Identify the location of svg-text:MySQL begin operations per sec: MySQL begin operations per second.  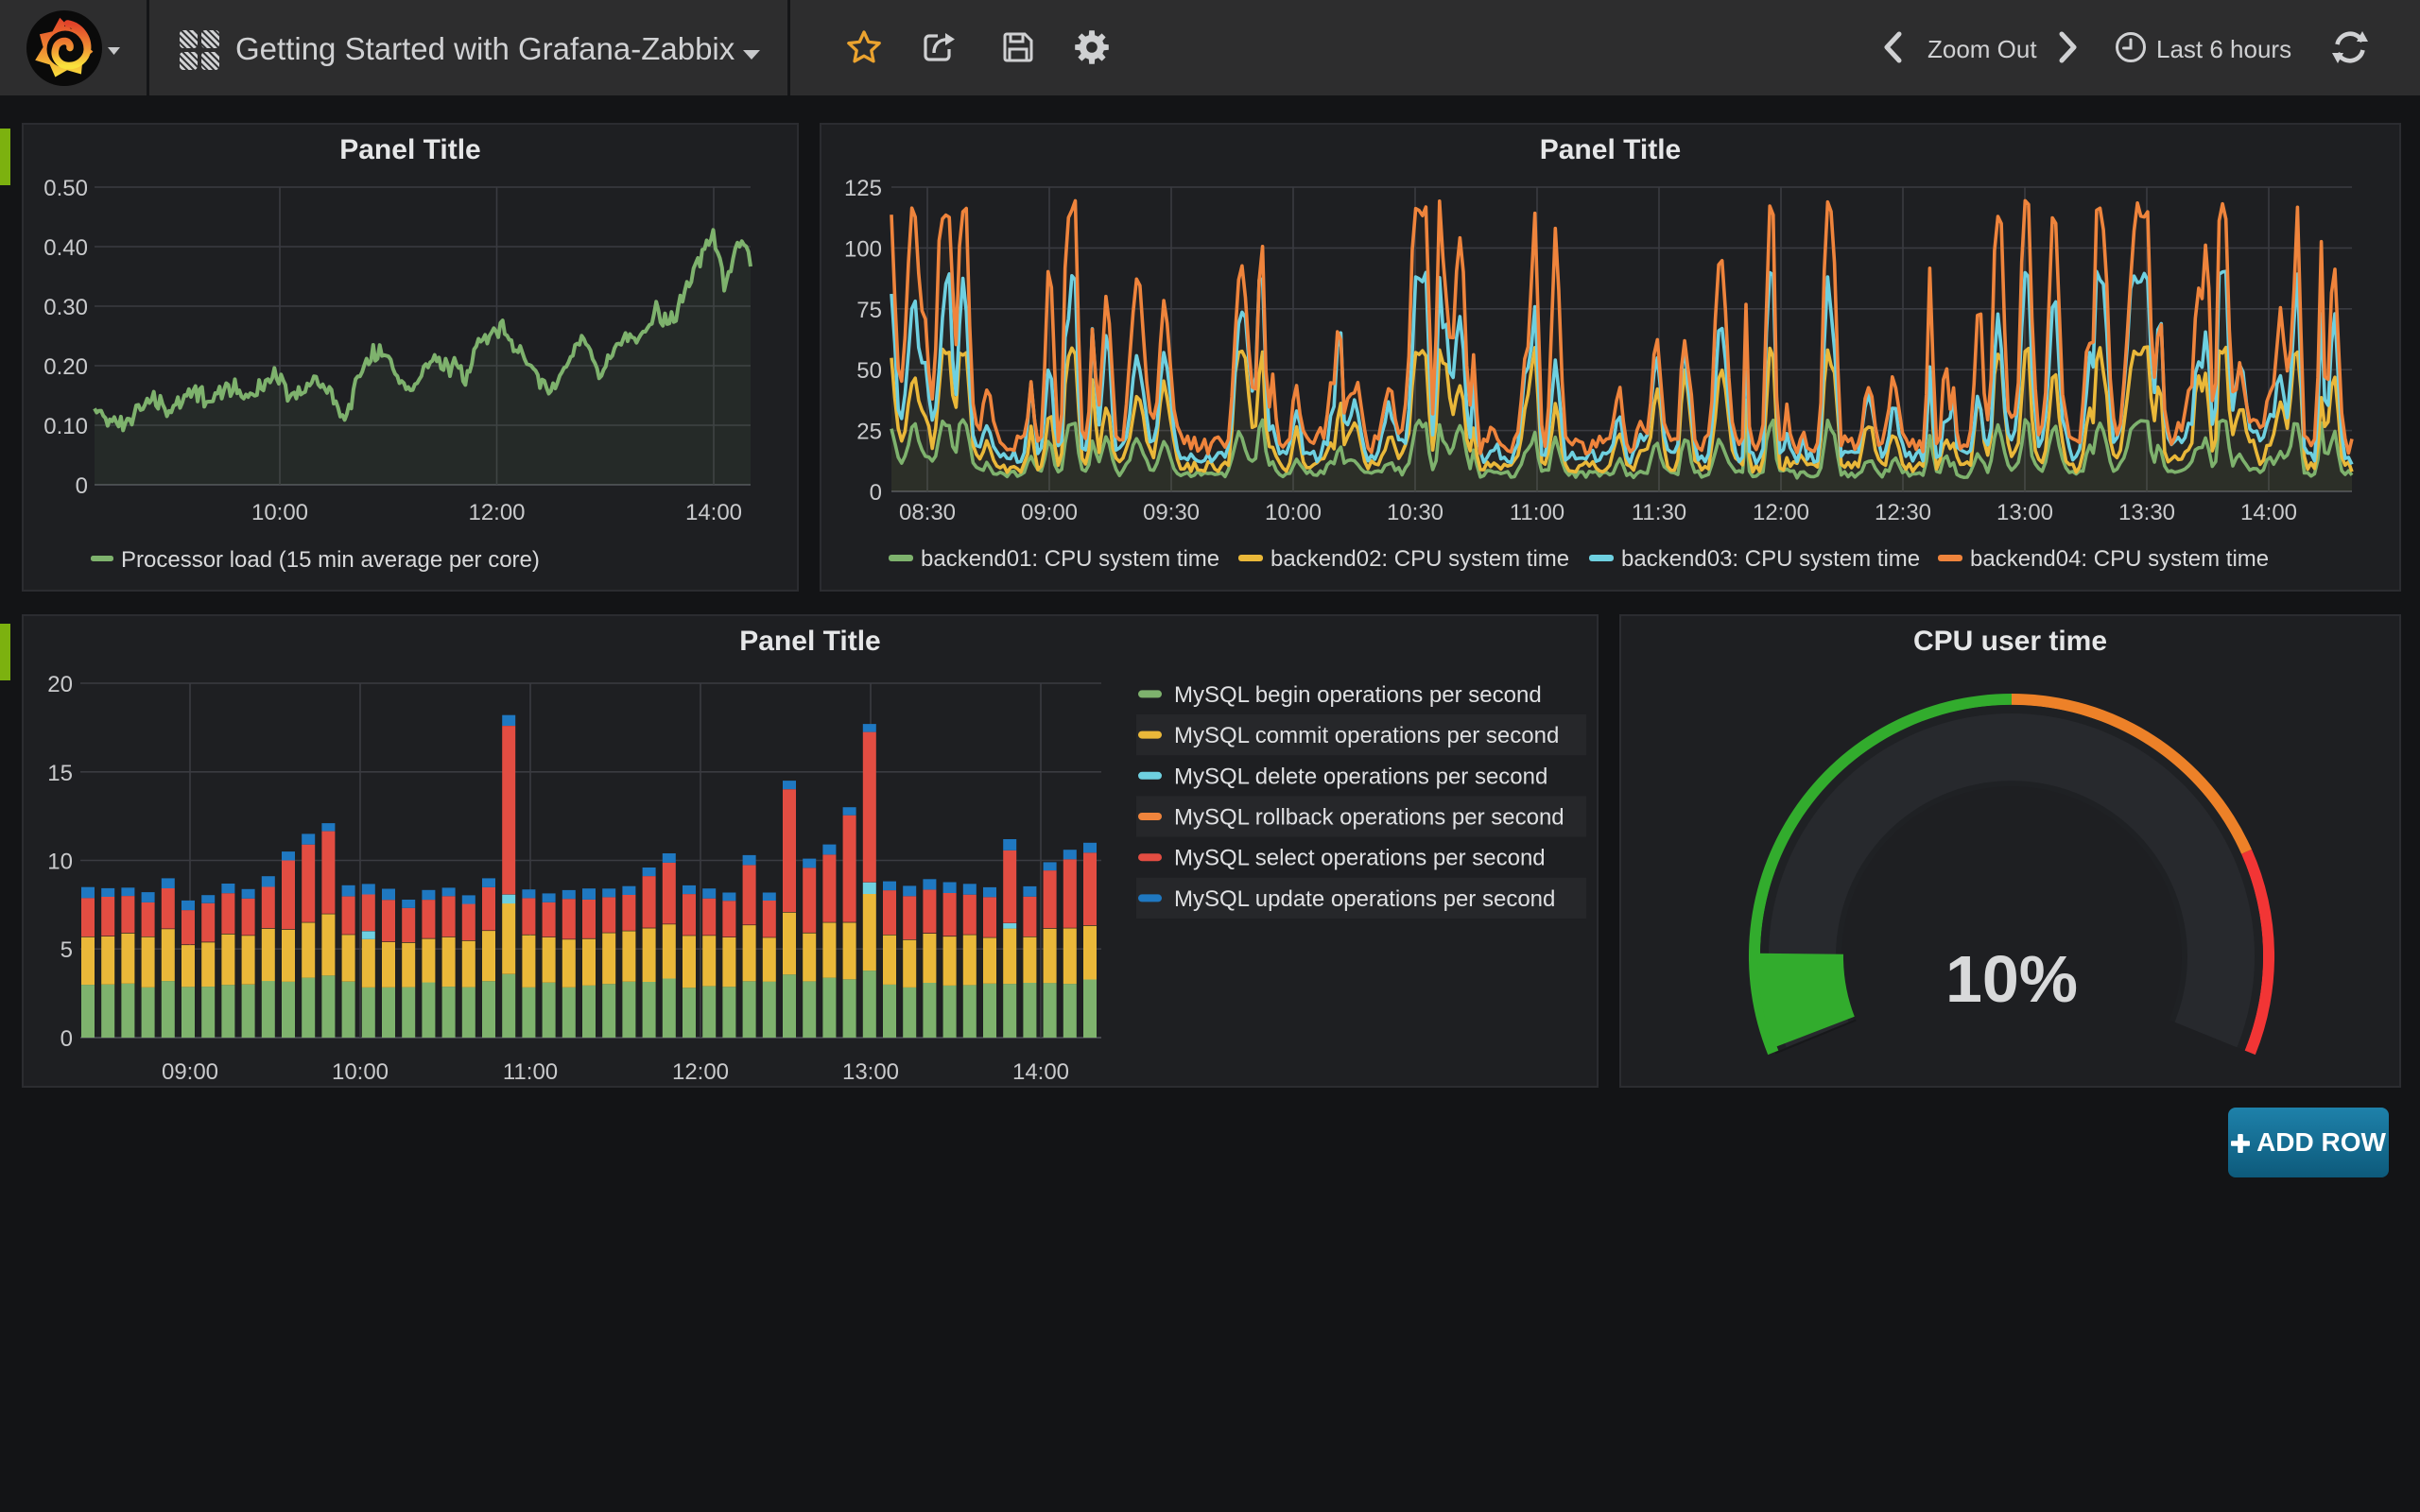
(1358, 695).